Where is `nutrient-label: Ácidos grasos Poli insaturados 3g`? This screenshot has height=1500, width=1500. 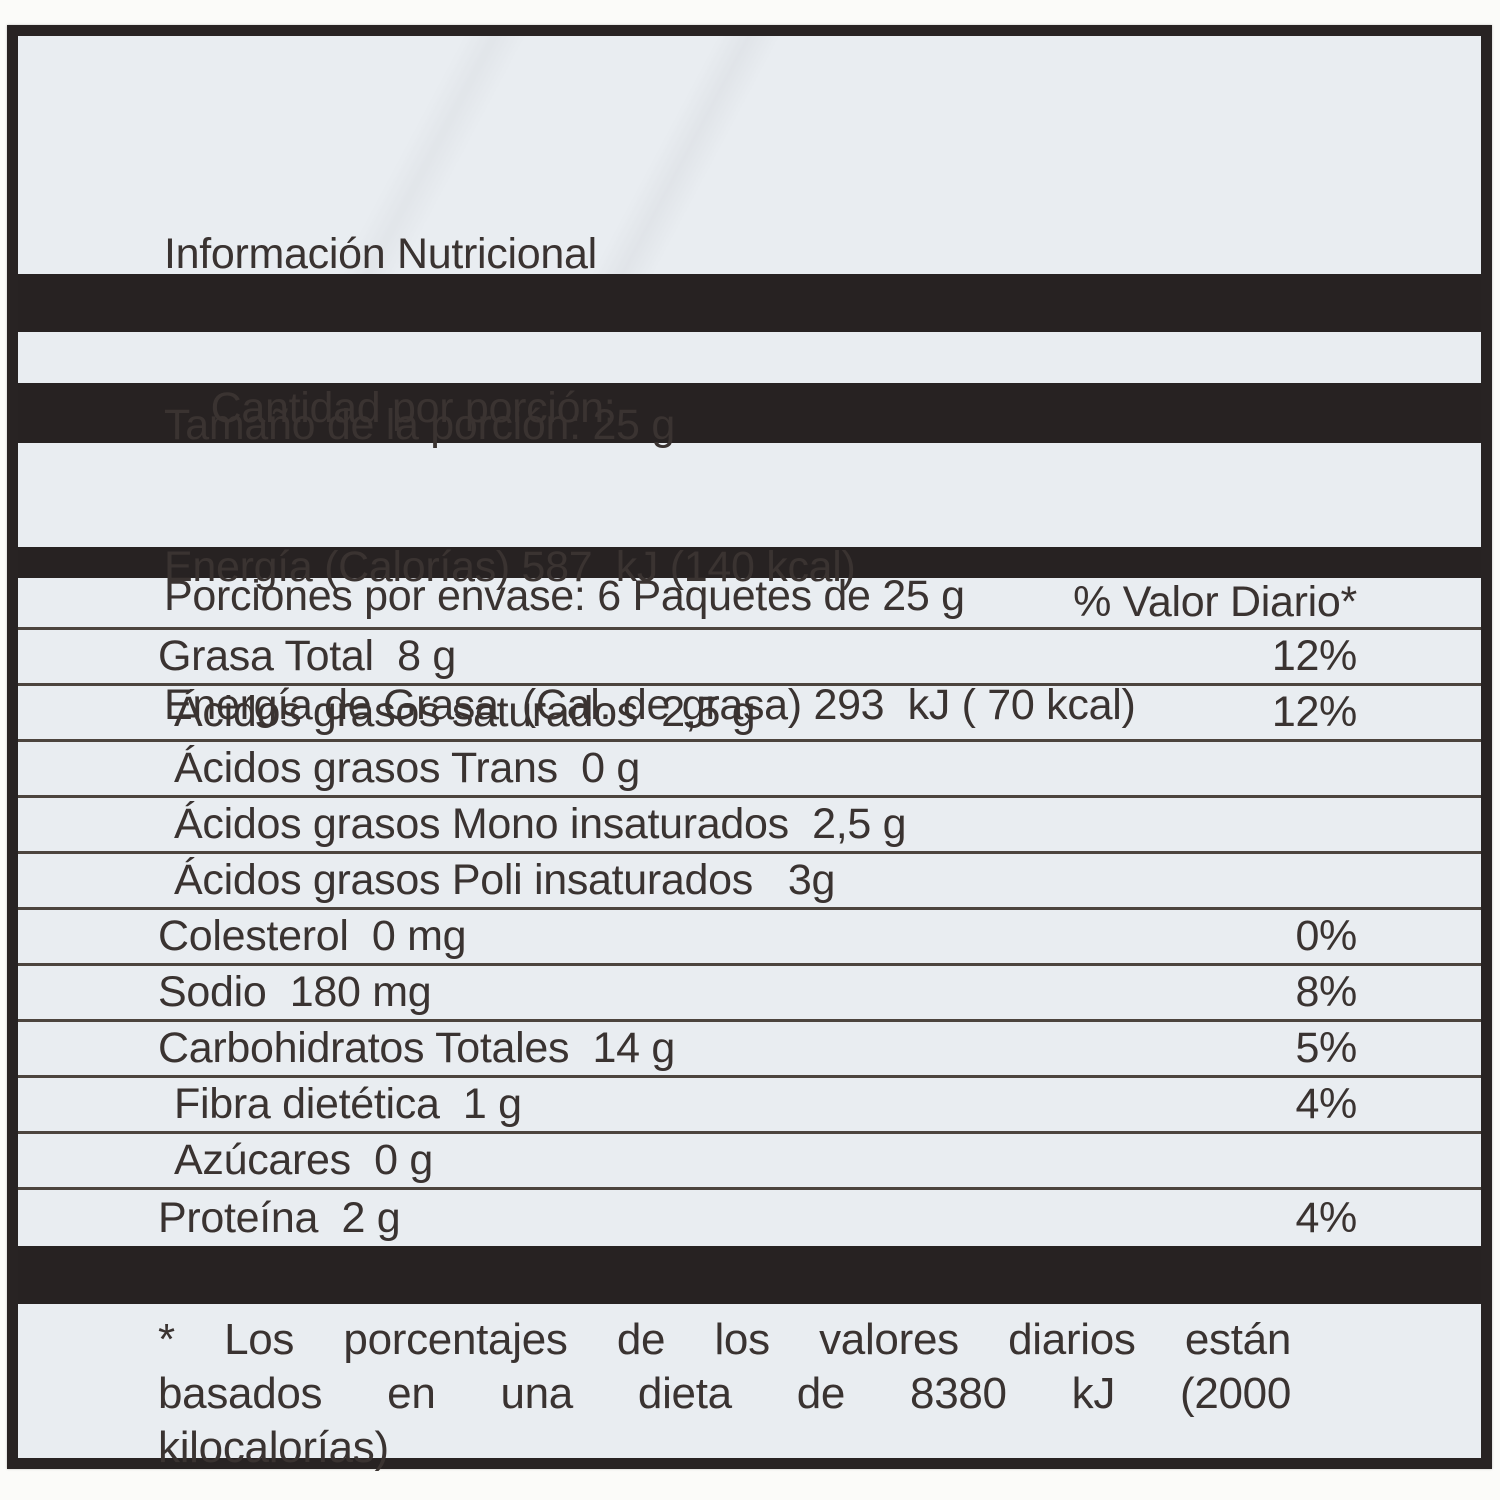 nutrient-label: Ácidos grasos Poli insaturados 3g is located at coordinates (505, 880).